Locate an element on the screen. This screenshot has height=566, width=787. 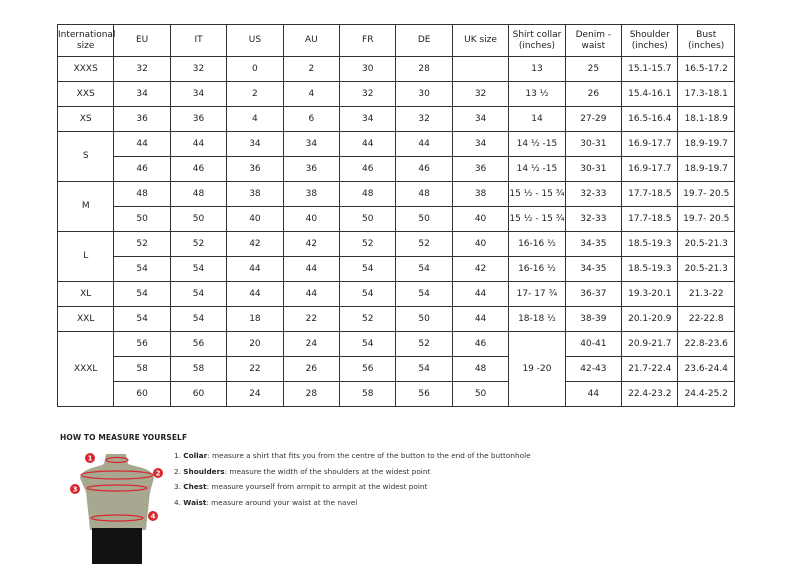
table-cell: 14 is located at coordinates (537, 119).